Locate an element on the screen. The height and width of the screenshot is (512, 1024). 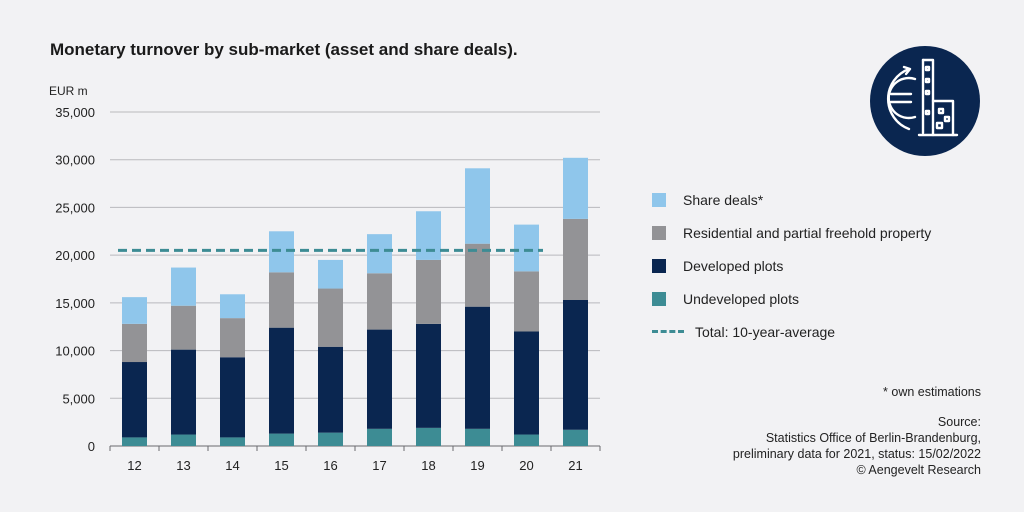
x-tick-label: 21 is located at coordinates (575, 465).